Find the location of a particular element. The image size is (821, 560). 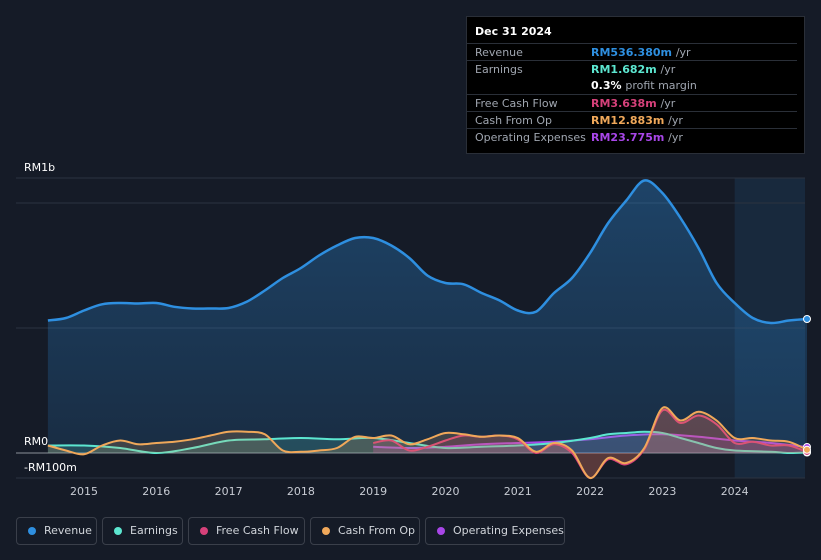

cash-from-op-area is located at coordinates (427, 443).